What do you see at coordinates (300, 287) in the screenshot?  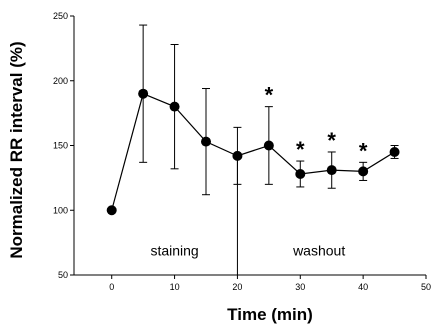 I see `x-tick-label: 30` at bounding box center [300, 287].